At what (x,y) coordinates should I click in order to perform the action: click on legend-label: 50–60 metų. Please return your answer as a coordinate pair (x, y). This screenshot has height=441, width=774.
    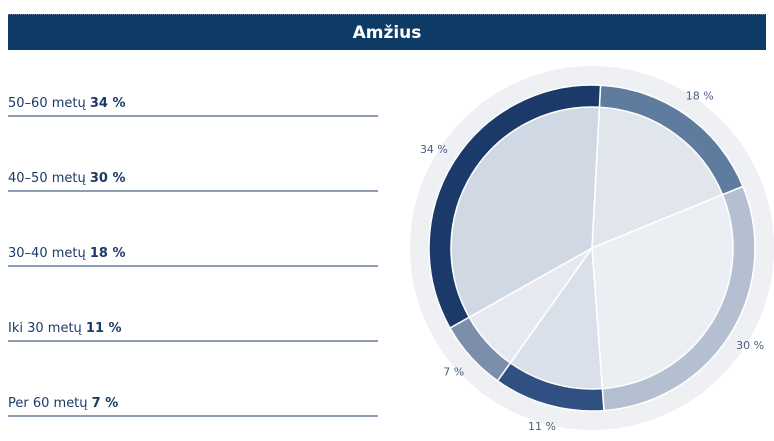
    Looking at the image, I should click on (47, 103).